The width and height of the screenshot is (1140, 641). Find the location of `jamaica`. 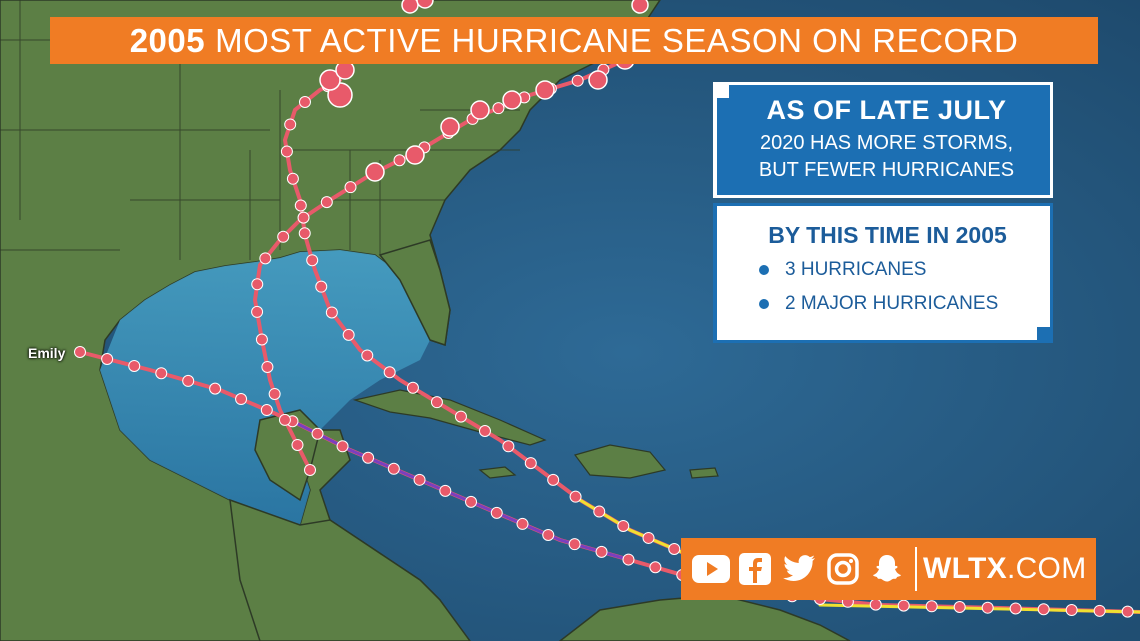

jamaica is located at coordinates (497, 472).